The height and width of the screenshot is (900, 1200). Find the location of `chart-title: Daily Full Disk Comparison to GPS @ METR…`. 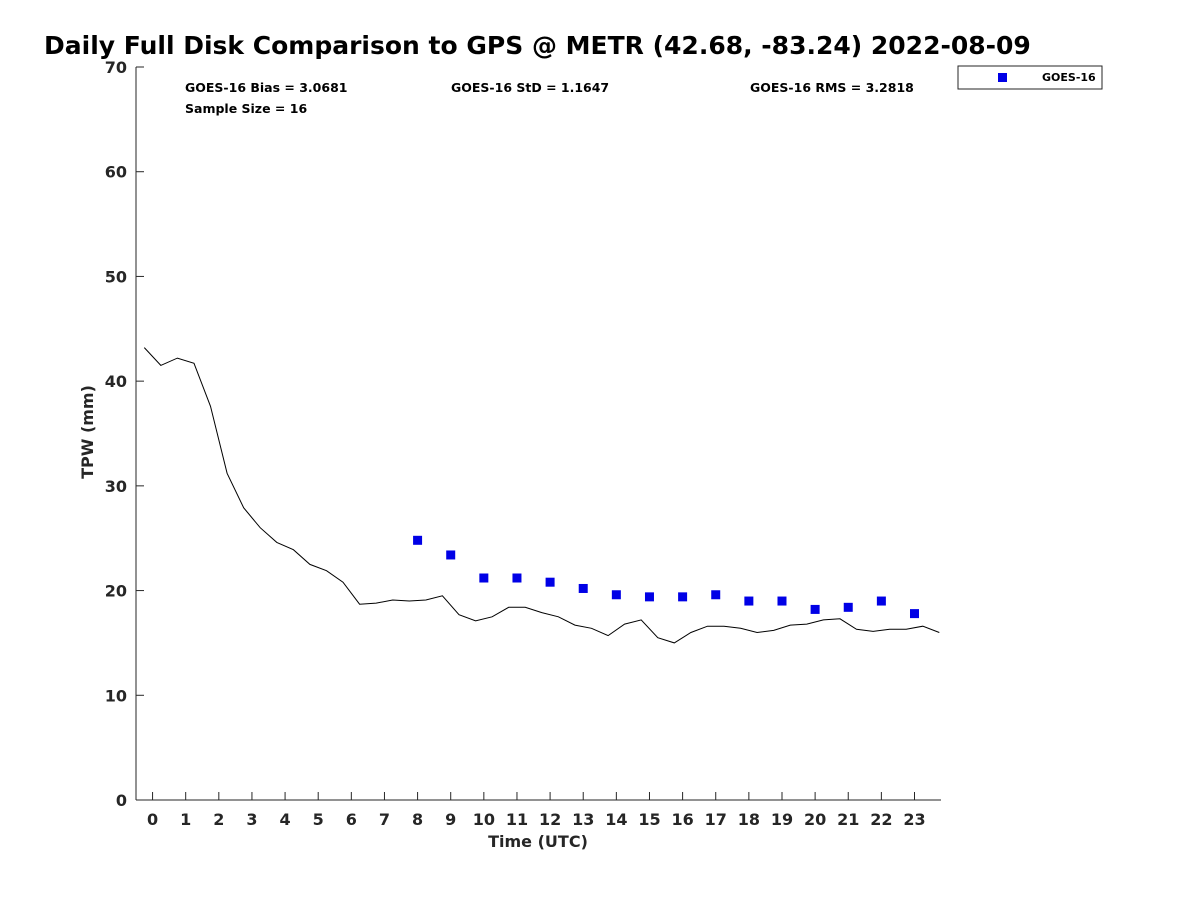

chart-title: Daily Full Disk Comparison to GPS @ METR… is located at coordinates (537, 45).